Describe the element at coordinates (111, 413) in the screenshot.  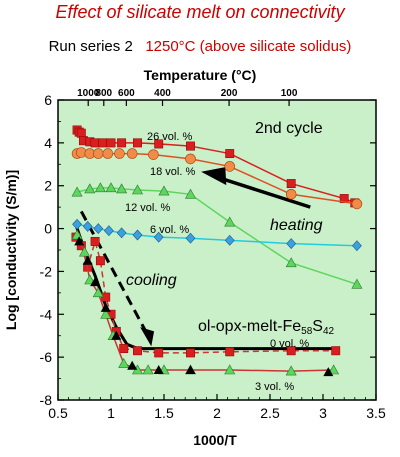
I see `x-tick-label: 1` at that location.